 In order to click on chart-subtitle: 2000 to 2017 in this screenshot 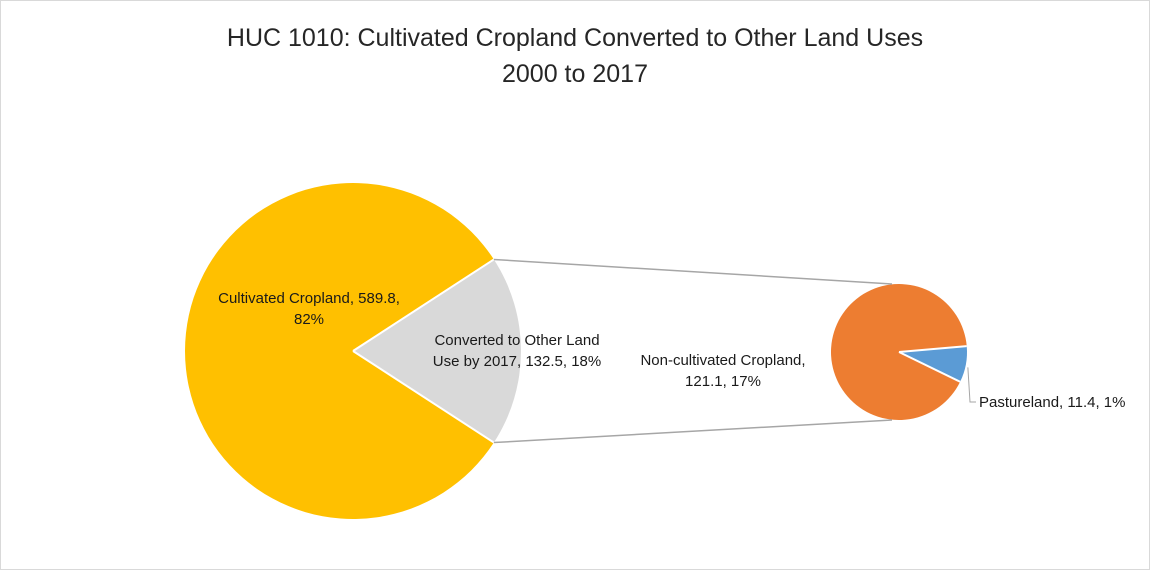, I will do `click(575, 74)`.